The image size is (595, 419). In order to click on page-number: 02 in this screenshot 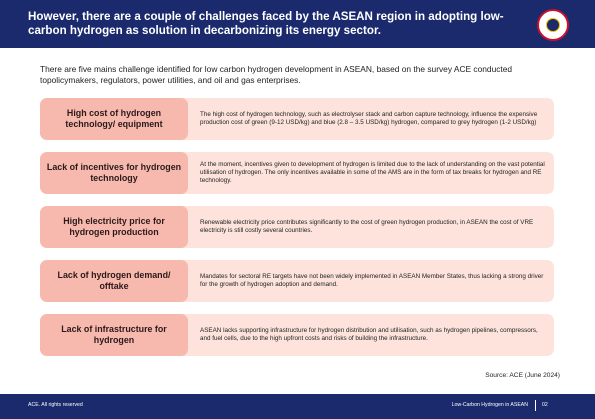, I will do `click(545, 405)`.